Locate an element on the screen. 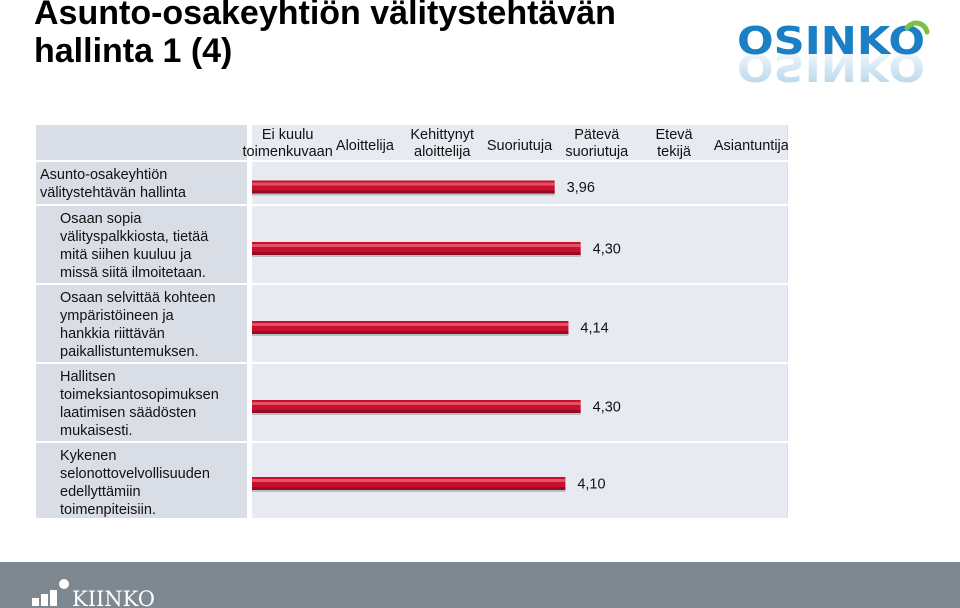 The width and height of the screenshot is (960, 608). kiinko-logo: KIINKO is located at coordinates (93, 593).